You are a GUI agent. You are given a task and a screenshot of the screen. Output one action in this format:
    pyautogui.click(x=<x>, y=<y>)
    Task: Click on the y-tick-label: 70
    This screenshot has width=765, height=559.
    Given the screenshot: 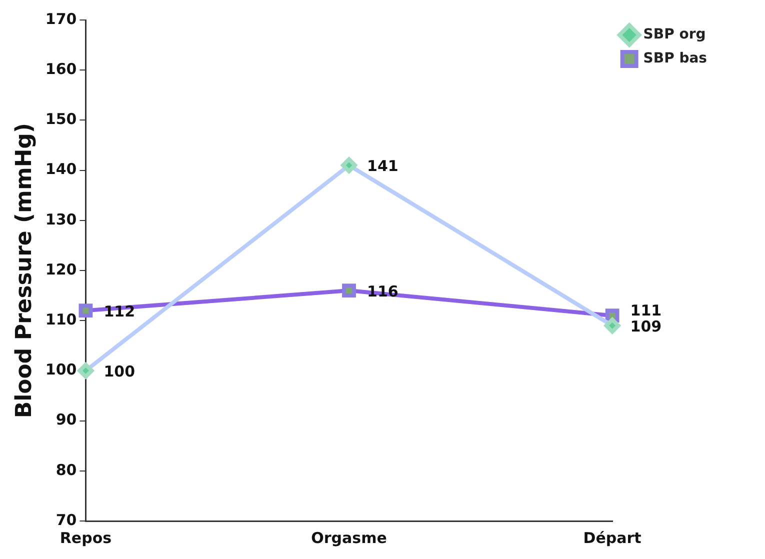 What is the action you would take?
    pyautogui.click(x=66, y=519)
    